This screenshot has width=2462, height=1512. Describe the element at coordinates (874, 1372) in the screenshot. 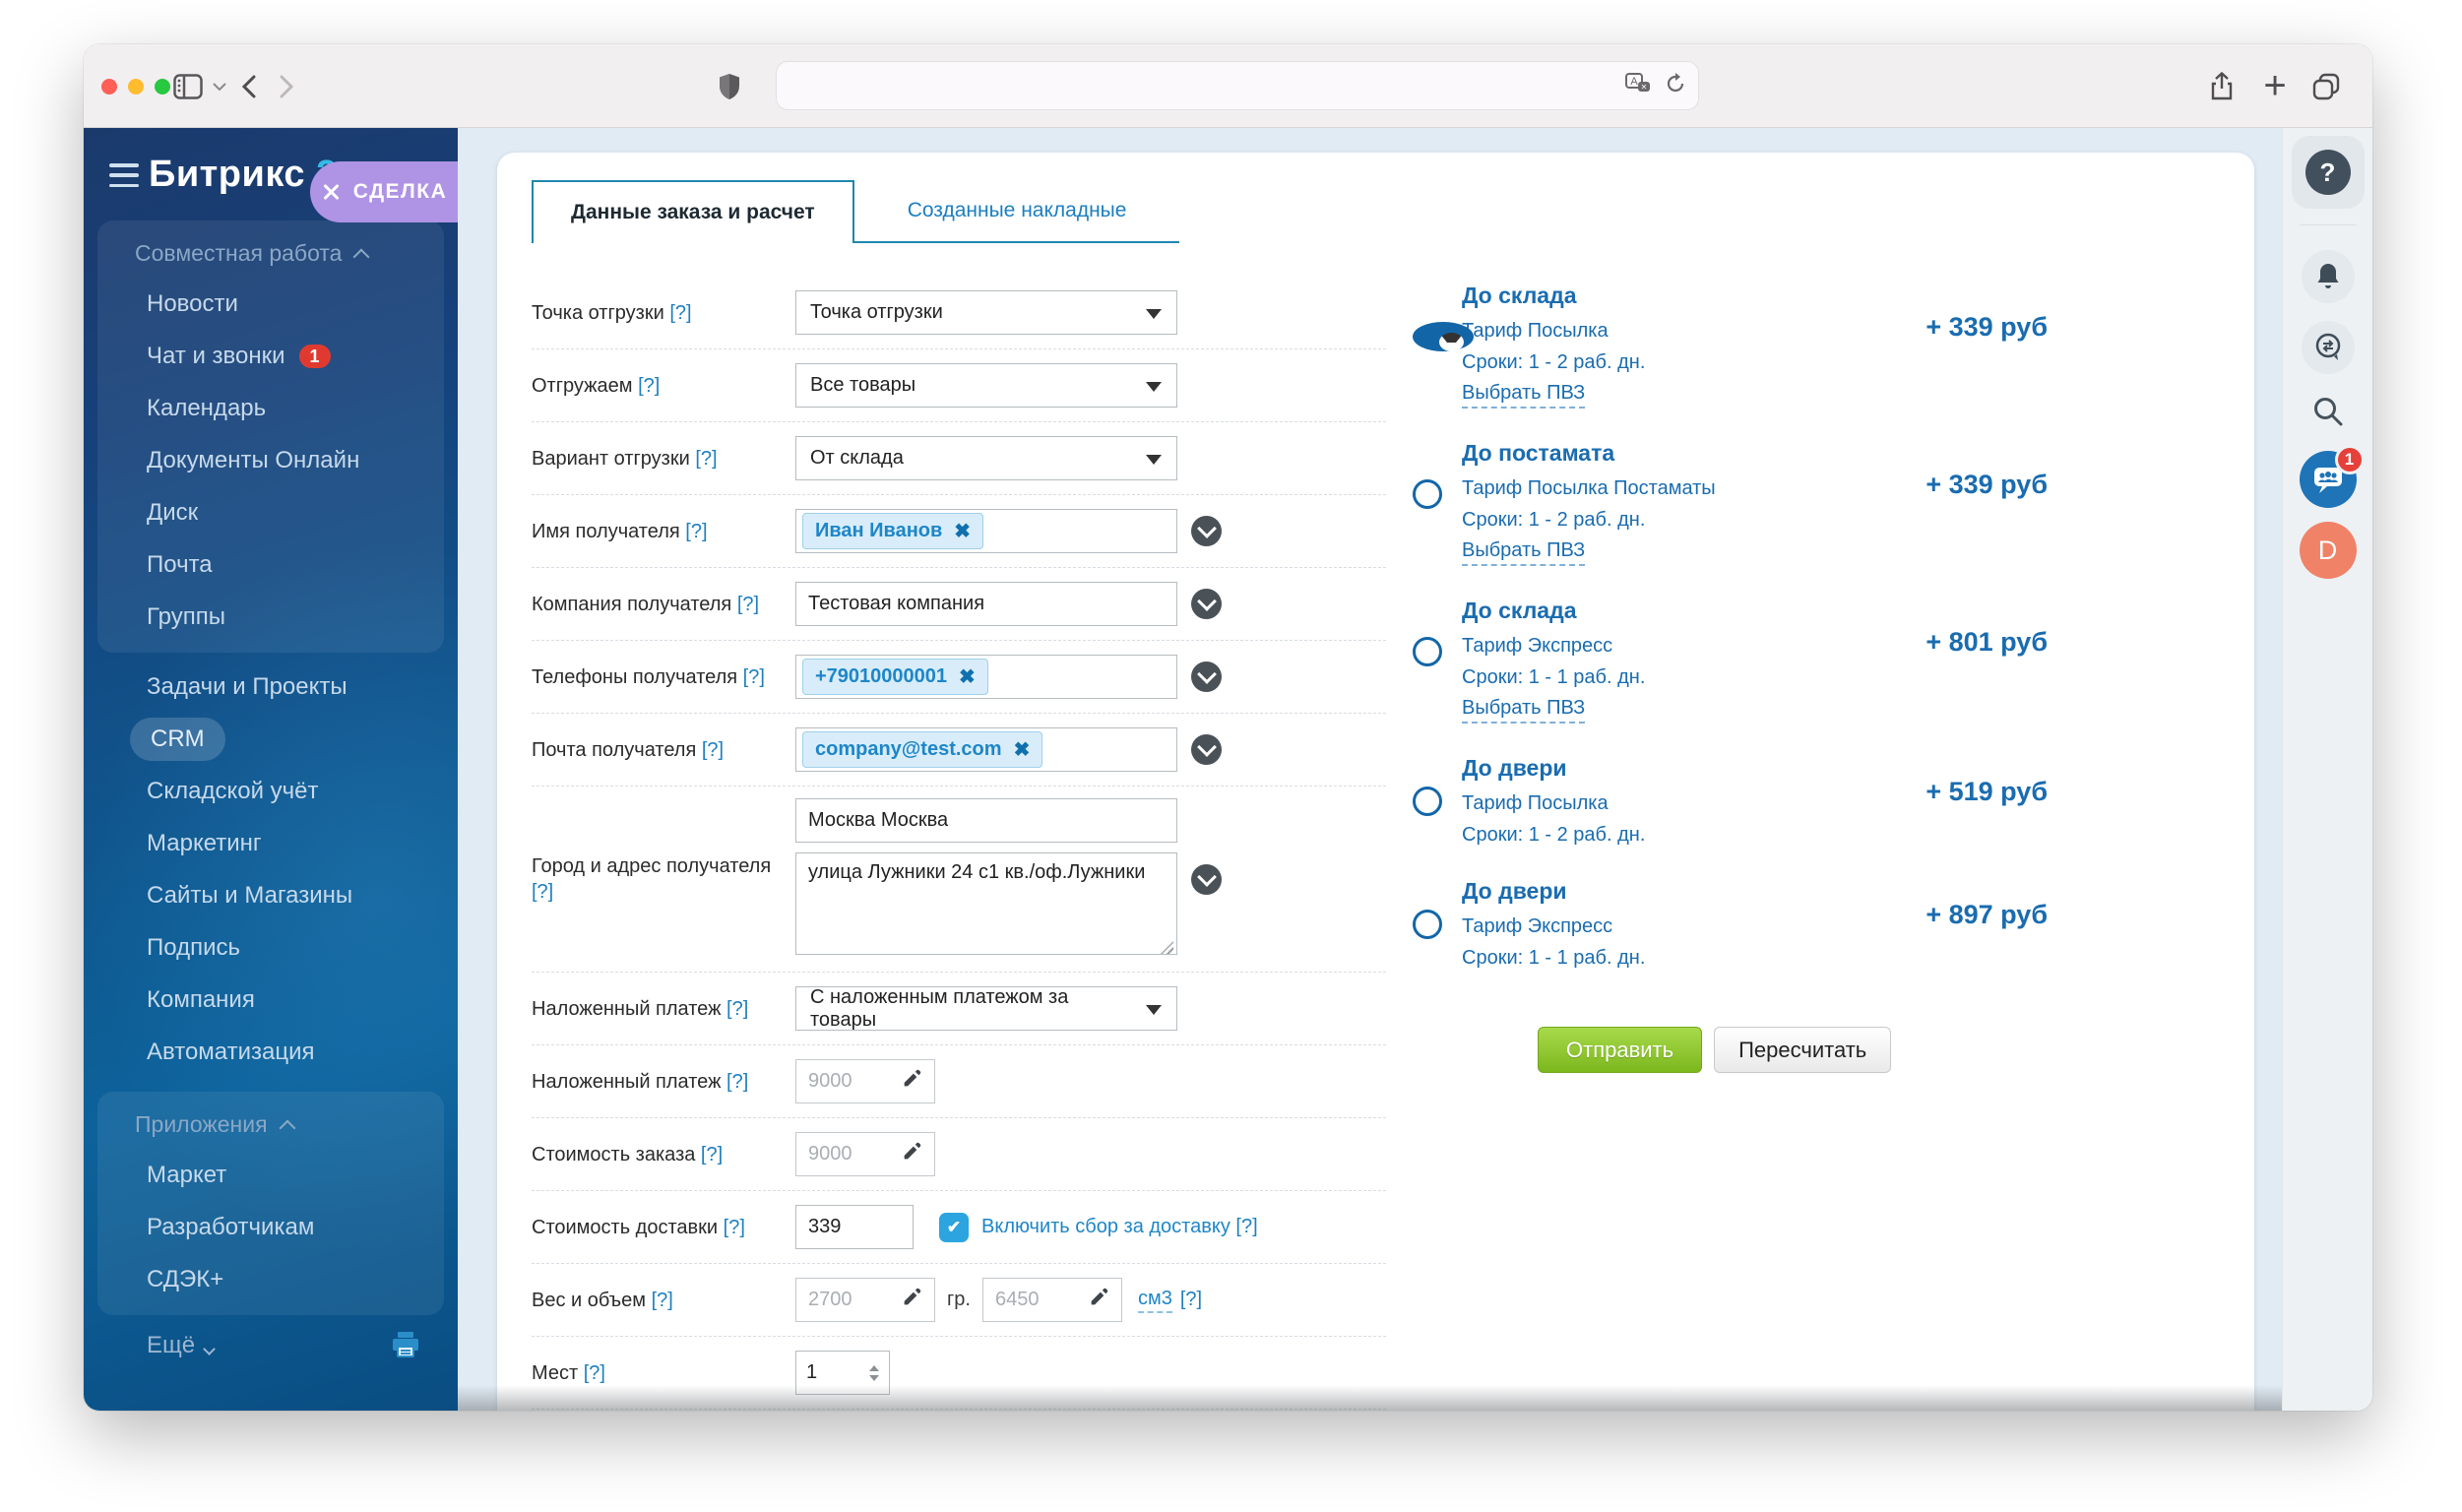

I see `stepper-arrows-icon` at that location.